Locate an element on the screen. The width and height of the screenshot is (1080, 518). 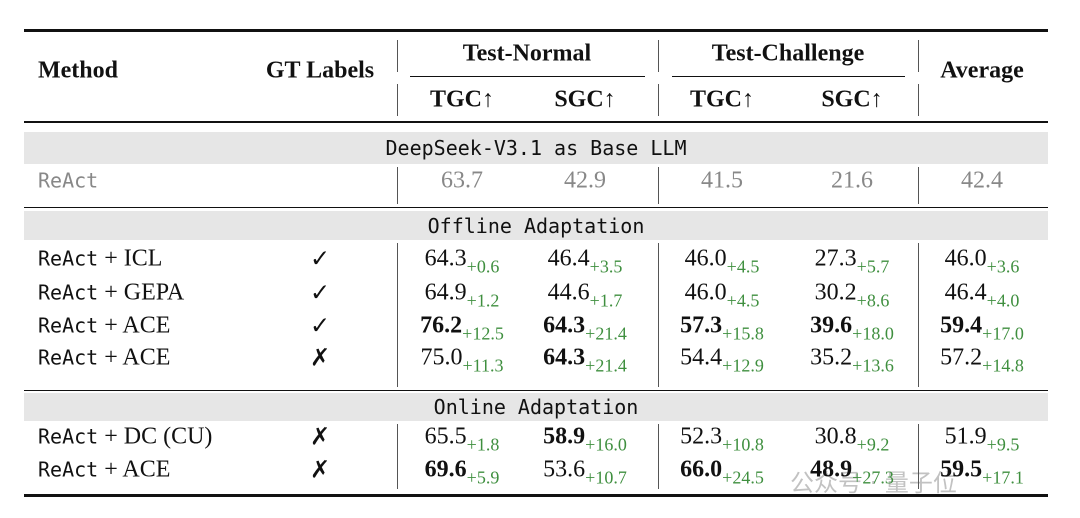
score: 21.6 is located at coordinates (852, 180).